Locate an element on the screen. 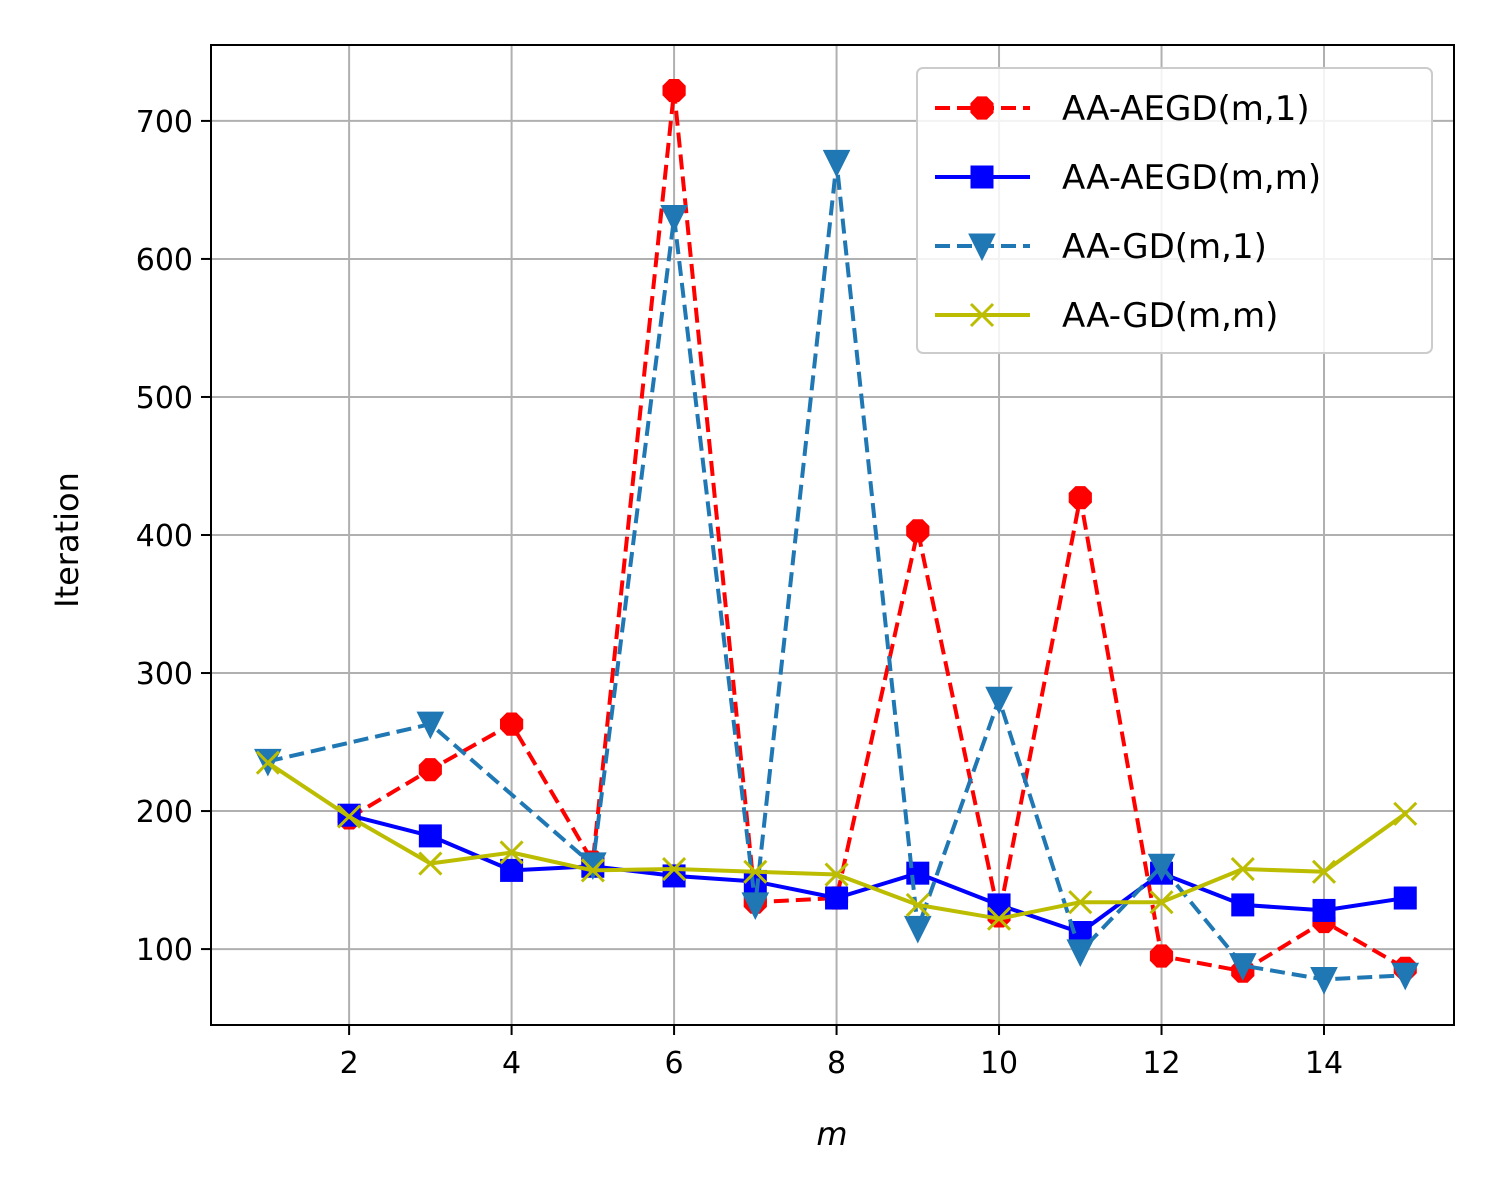 The width and height of the screenshot is (1500, 1200). legend-swatch-marker-stroke is located at coordinates (982, 315).